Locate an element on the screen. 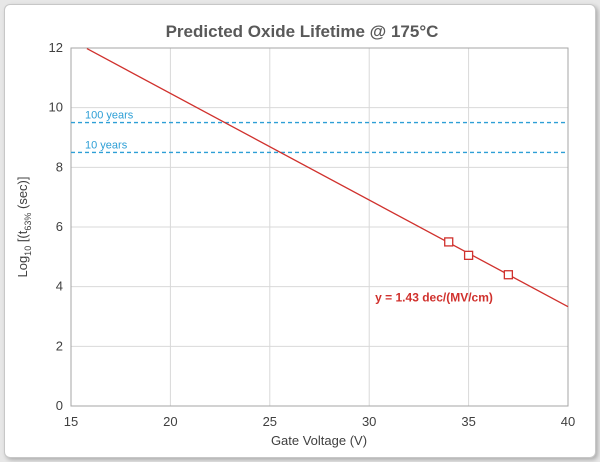  y-tick-labels: 0 2 4 6 8 10 12 is located at coordinates (56, 226).